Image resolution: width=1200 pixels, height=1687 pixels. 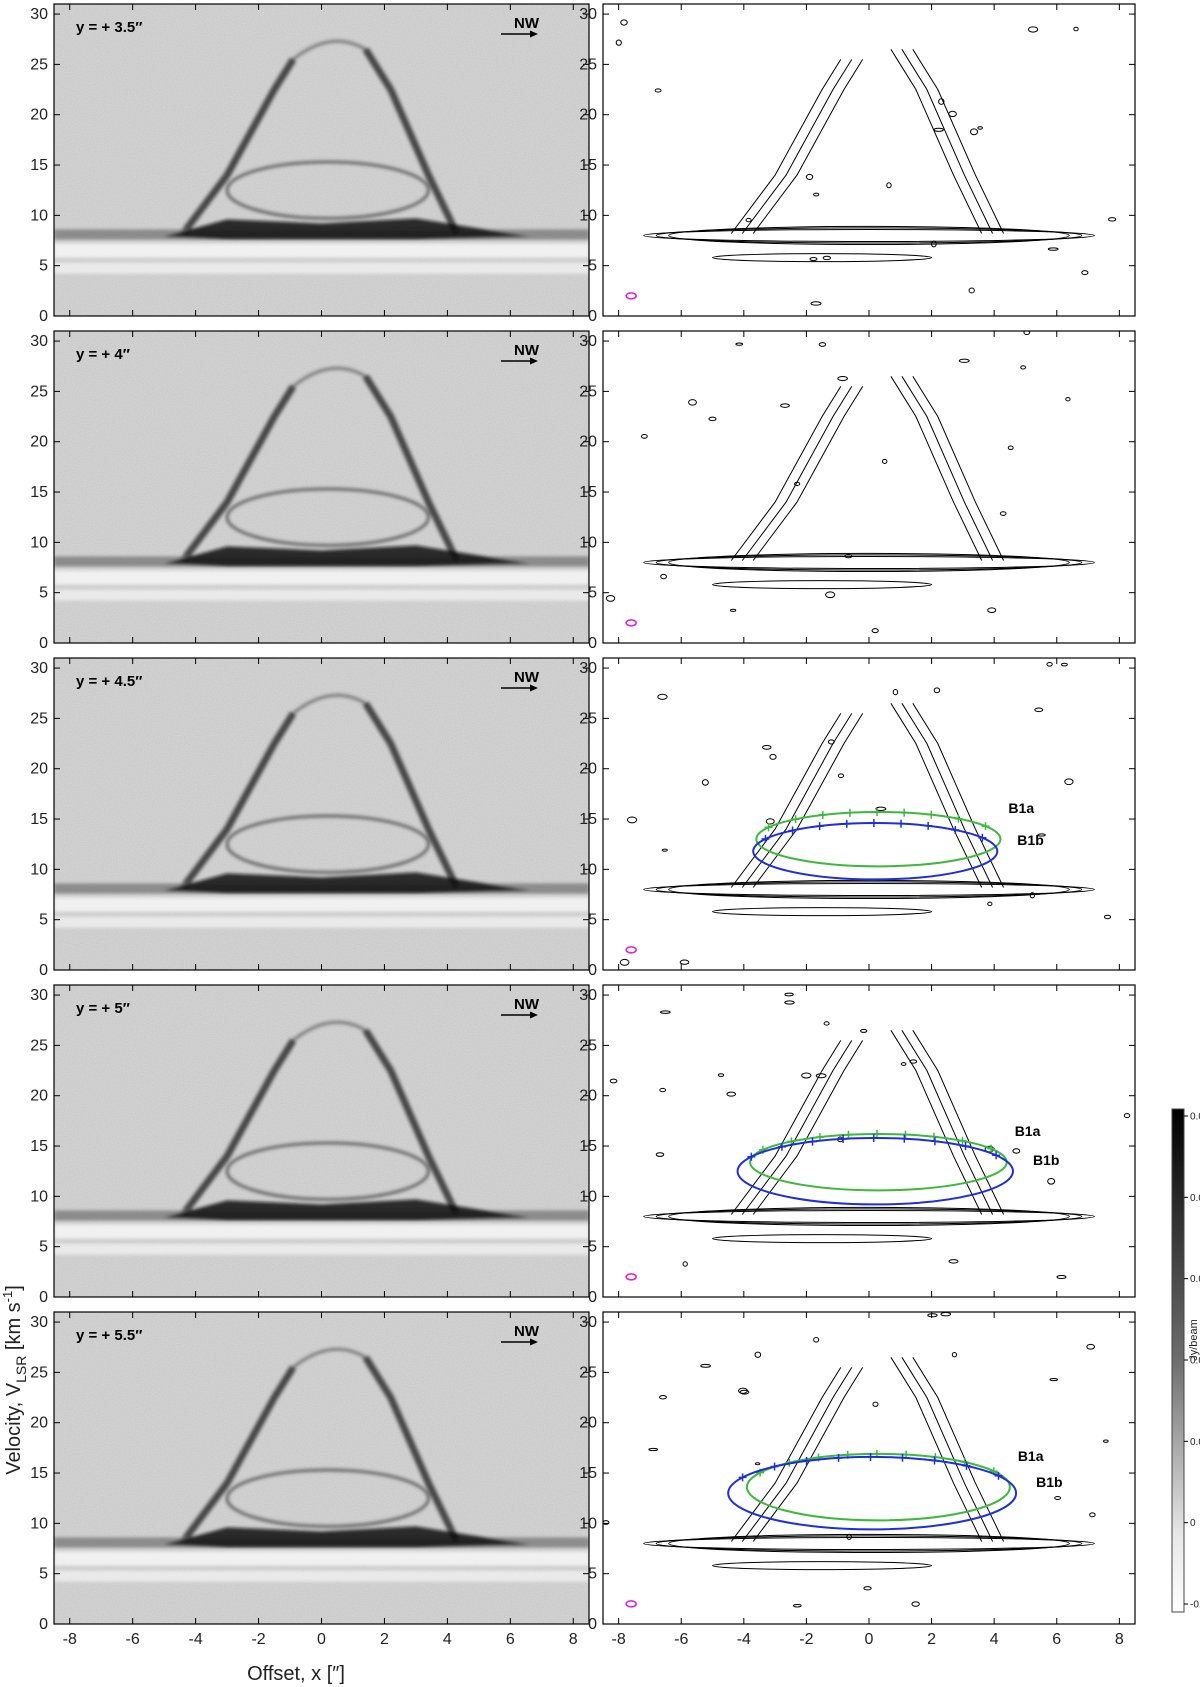 I want to click on colorbar-tick-label: 0.01, so click(x=1195, y=1442).